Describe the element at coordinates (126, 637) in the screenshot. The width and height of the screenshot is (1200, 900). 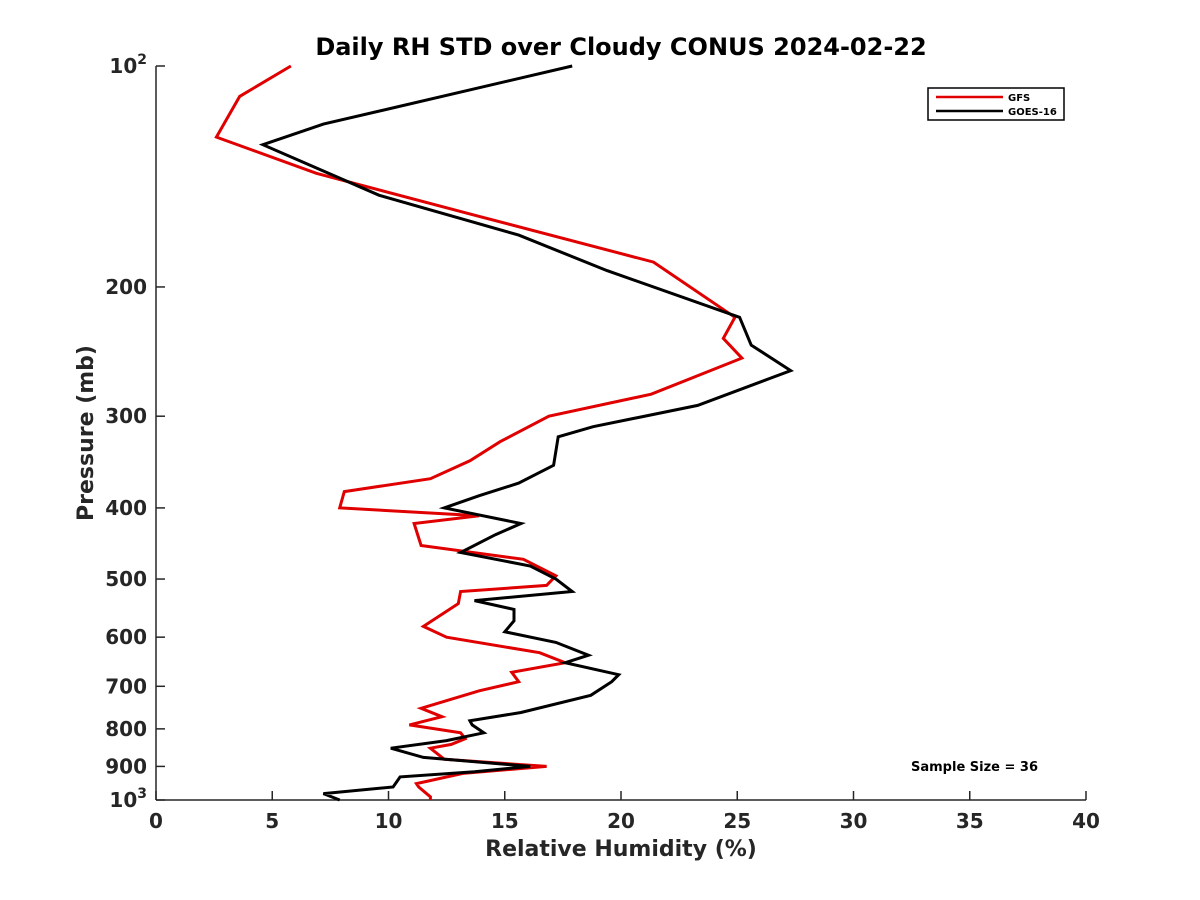
I see `y-tick-label: 600` at that location.